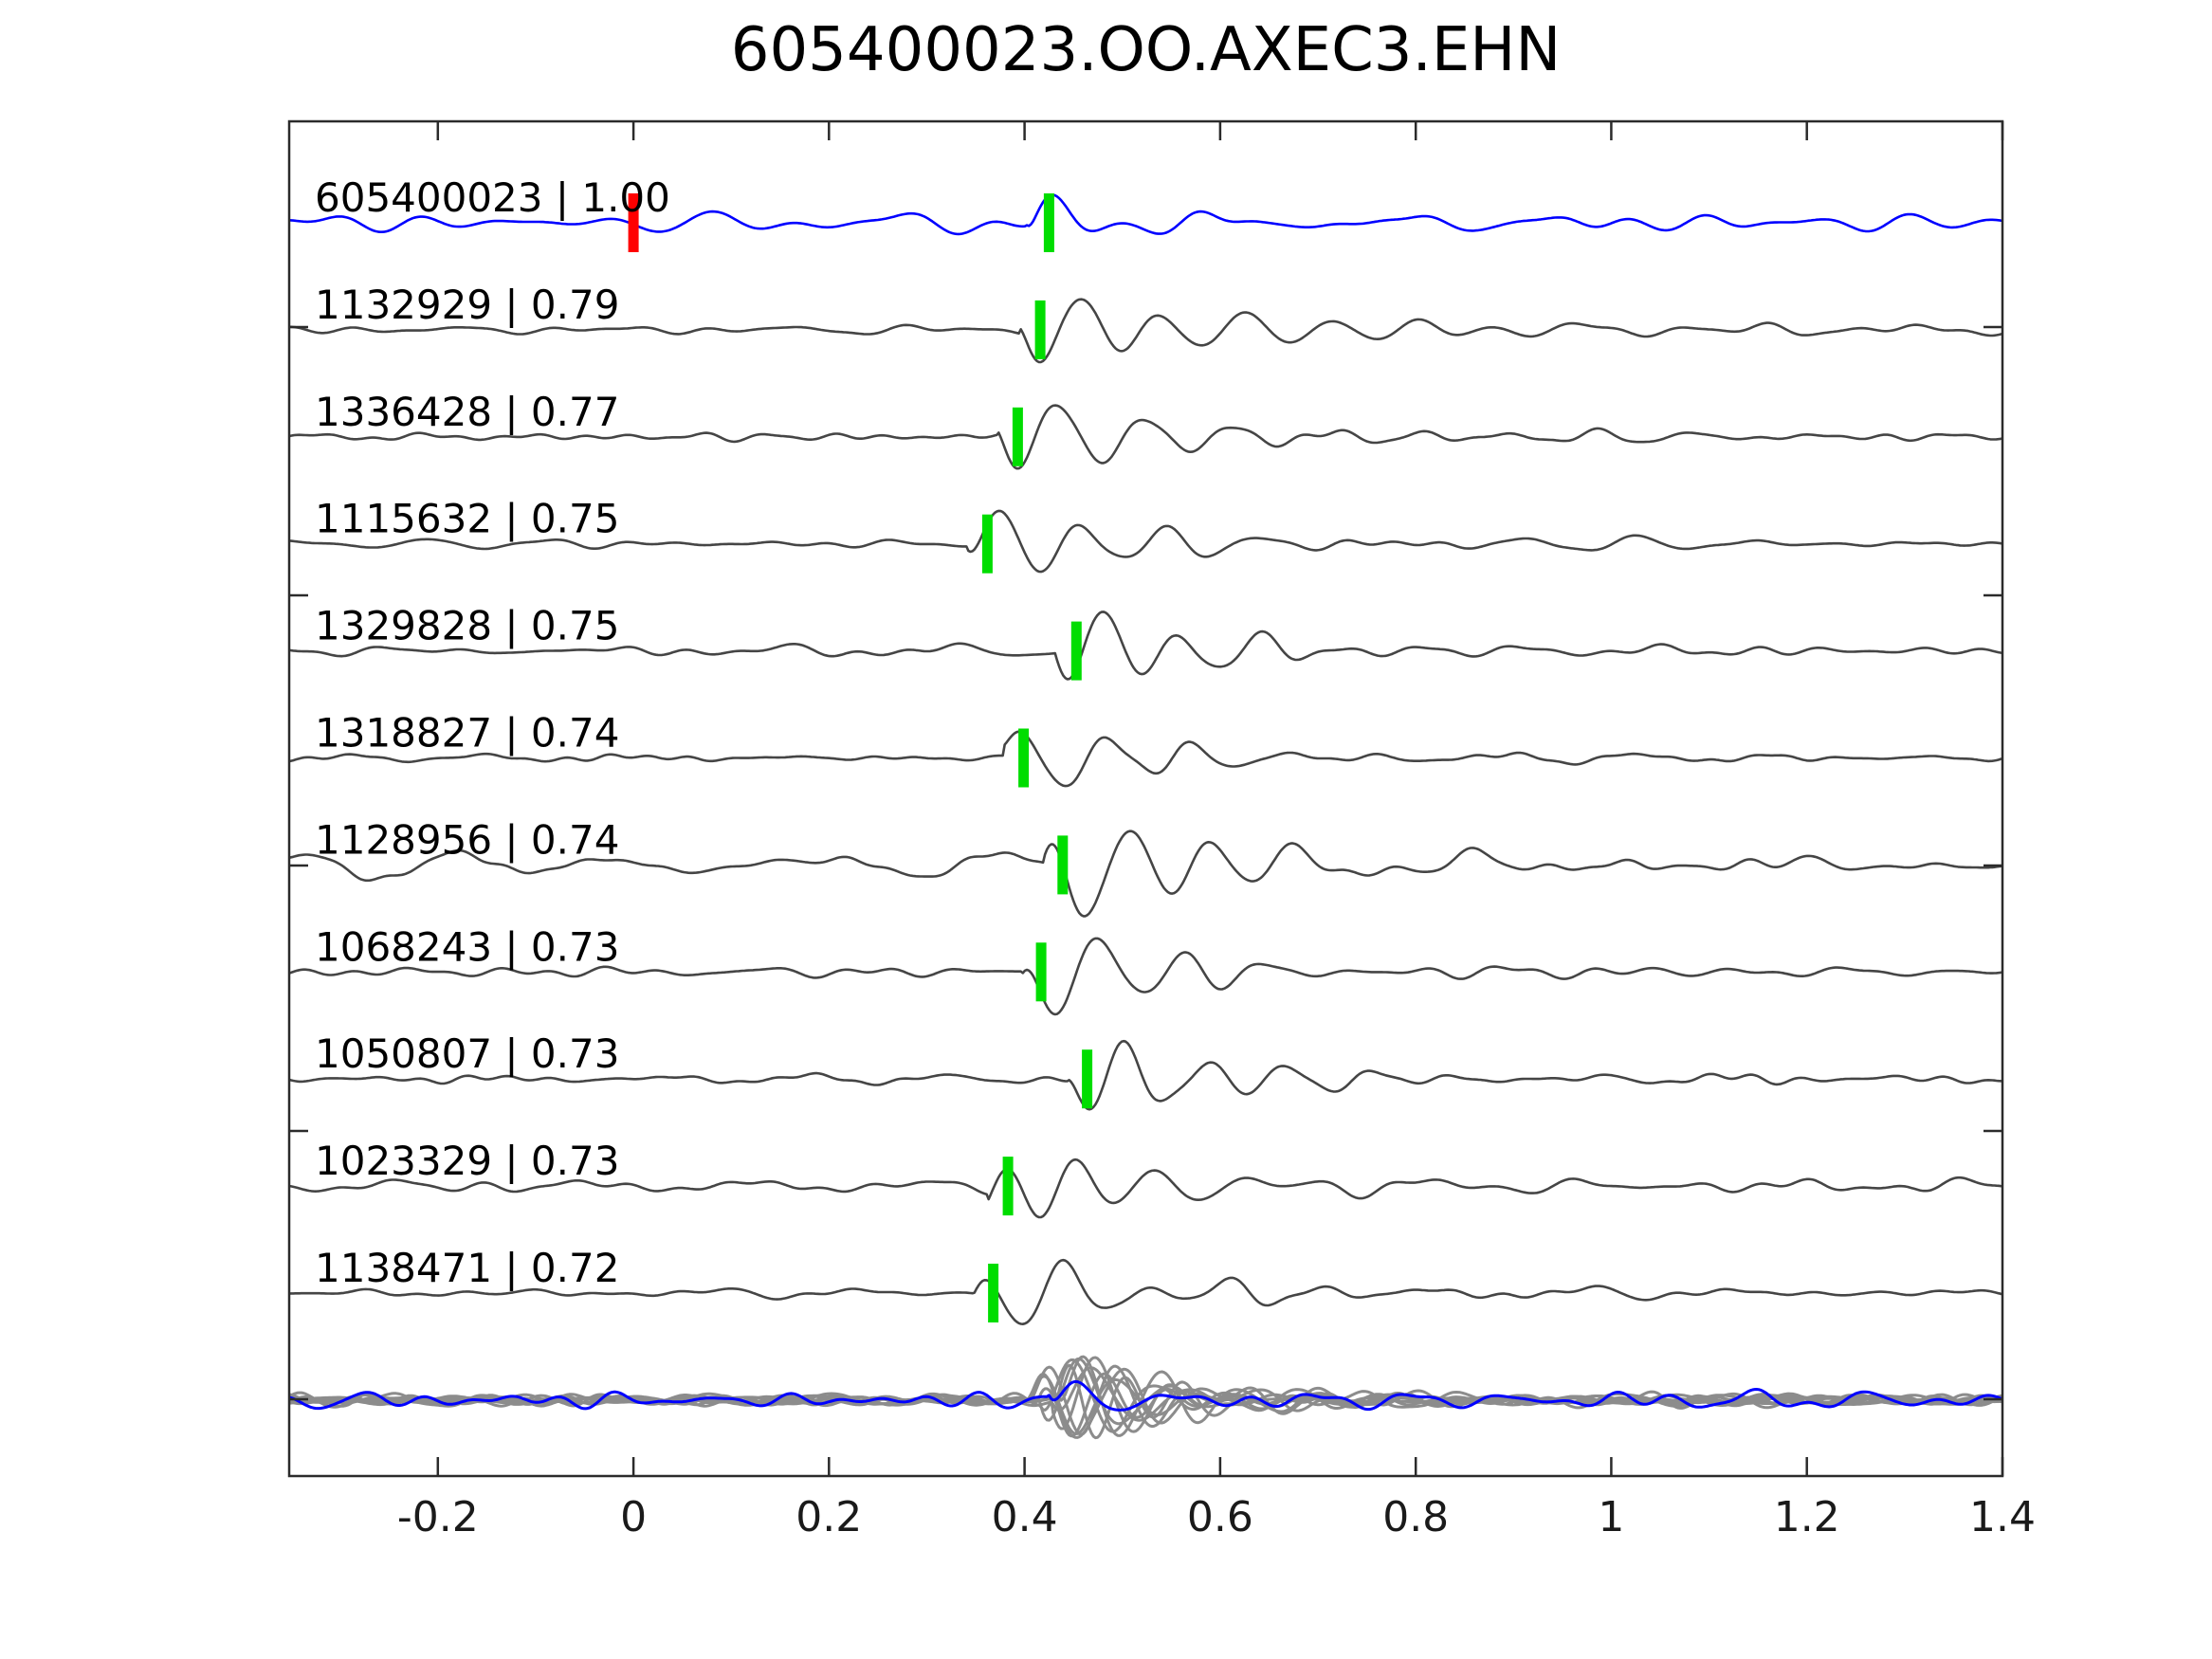 The image size is (2212, 1659). What do you see at coordinates (492, 197) in the screenshot?
I see `trace-label: 605400023 | 1.00` at bounding box center [492, 197].